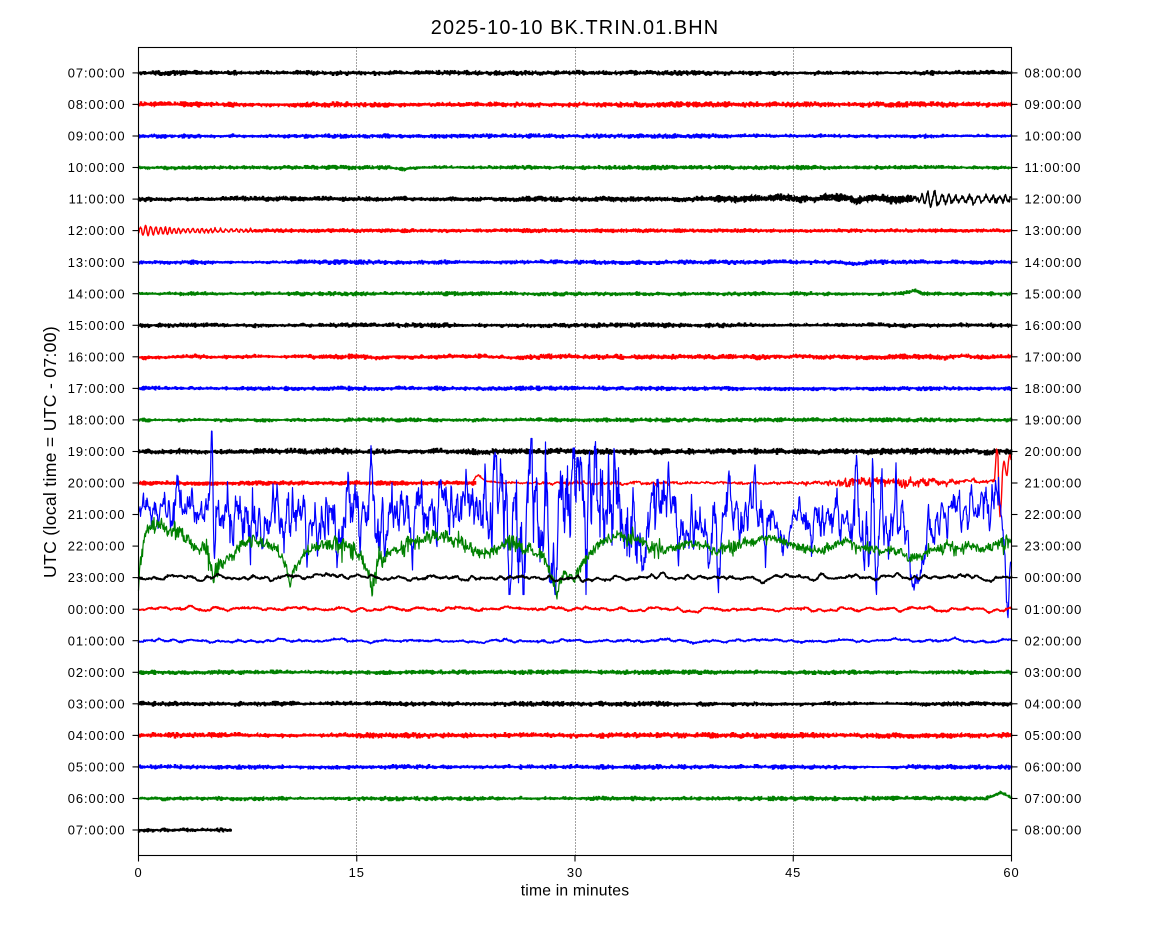 The image size is (1150, 950). I want to click on svg-text: 0, so click(138, 872).